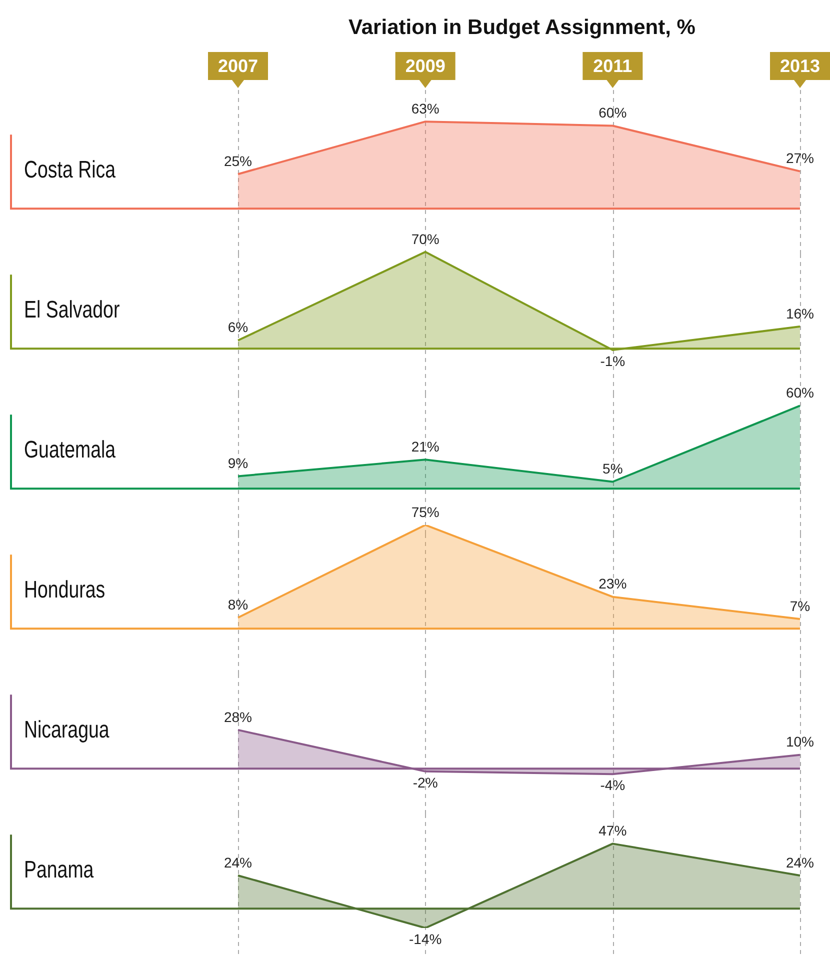  I want to click on data-label: 63%, so click(425, 108).